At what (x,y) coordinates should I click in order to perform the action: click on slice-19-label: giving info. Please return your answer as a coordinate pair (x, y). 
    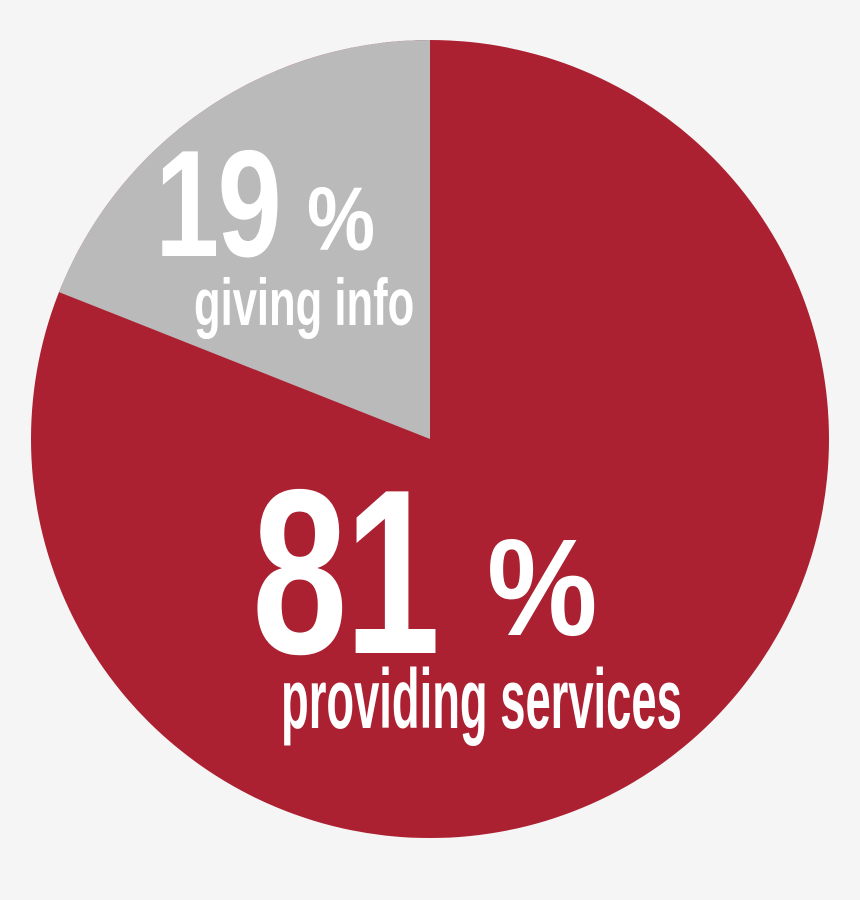
    Looking at the image, I should click on (304, 302).